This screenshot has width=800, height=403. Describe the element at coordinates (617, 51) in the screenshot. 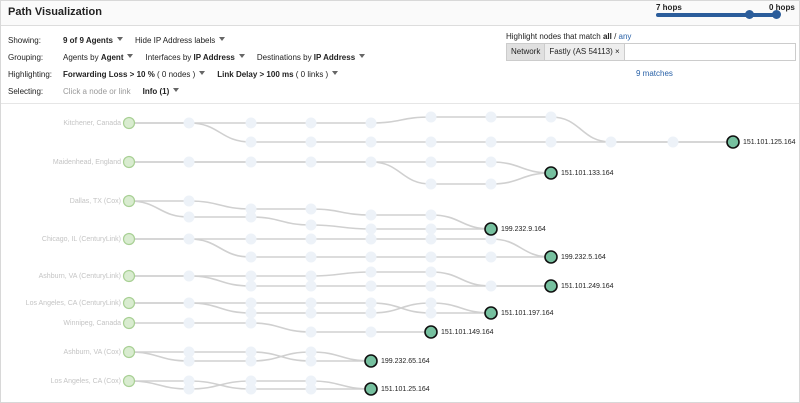

I see `tag-remove: ×` at that location.